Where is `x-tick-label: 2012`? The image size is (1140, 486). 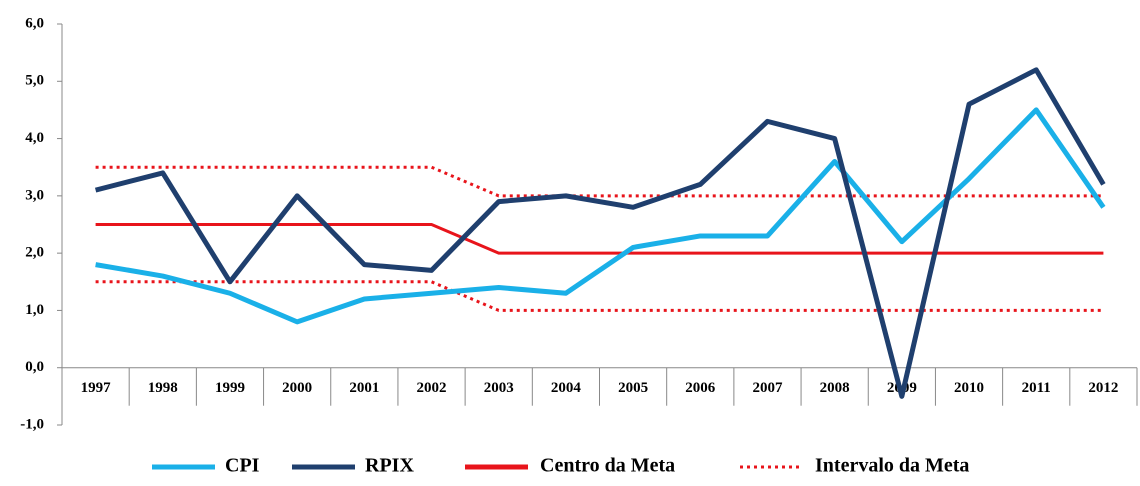
x-tick-label: 2012 is located at coordinates (1103, 388).